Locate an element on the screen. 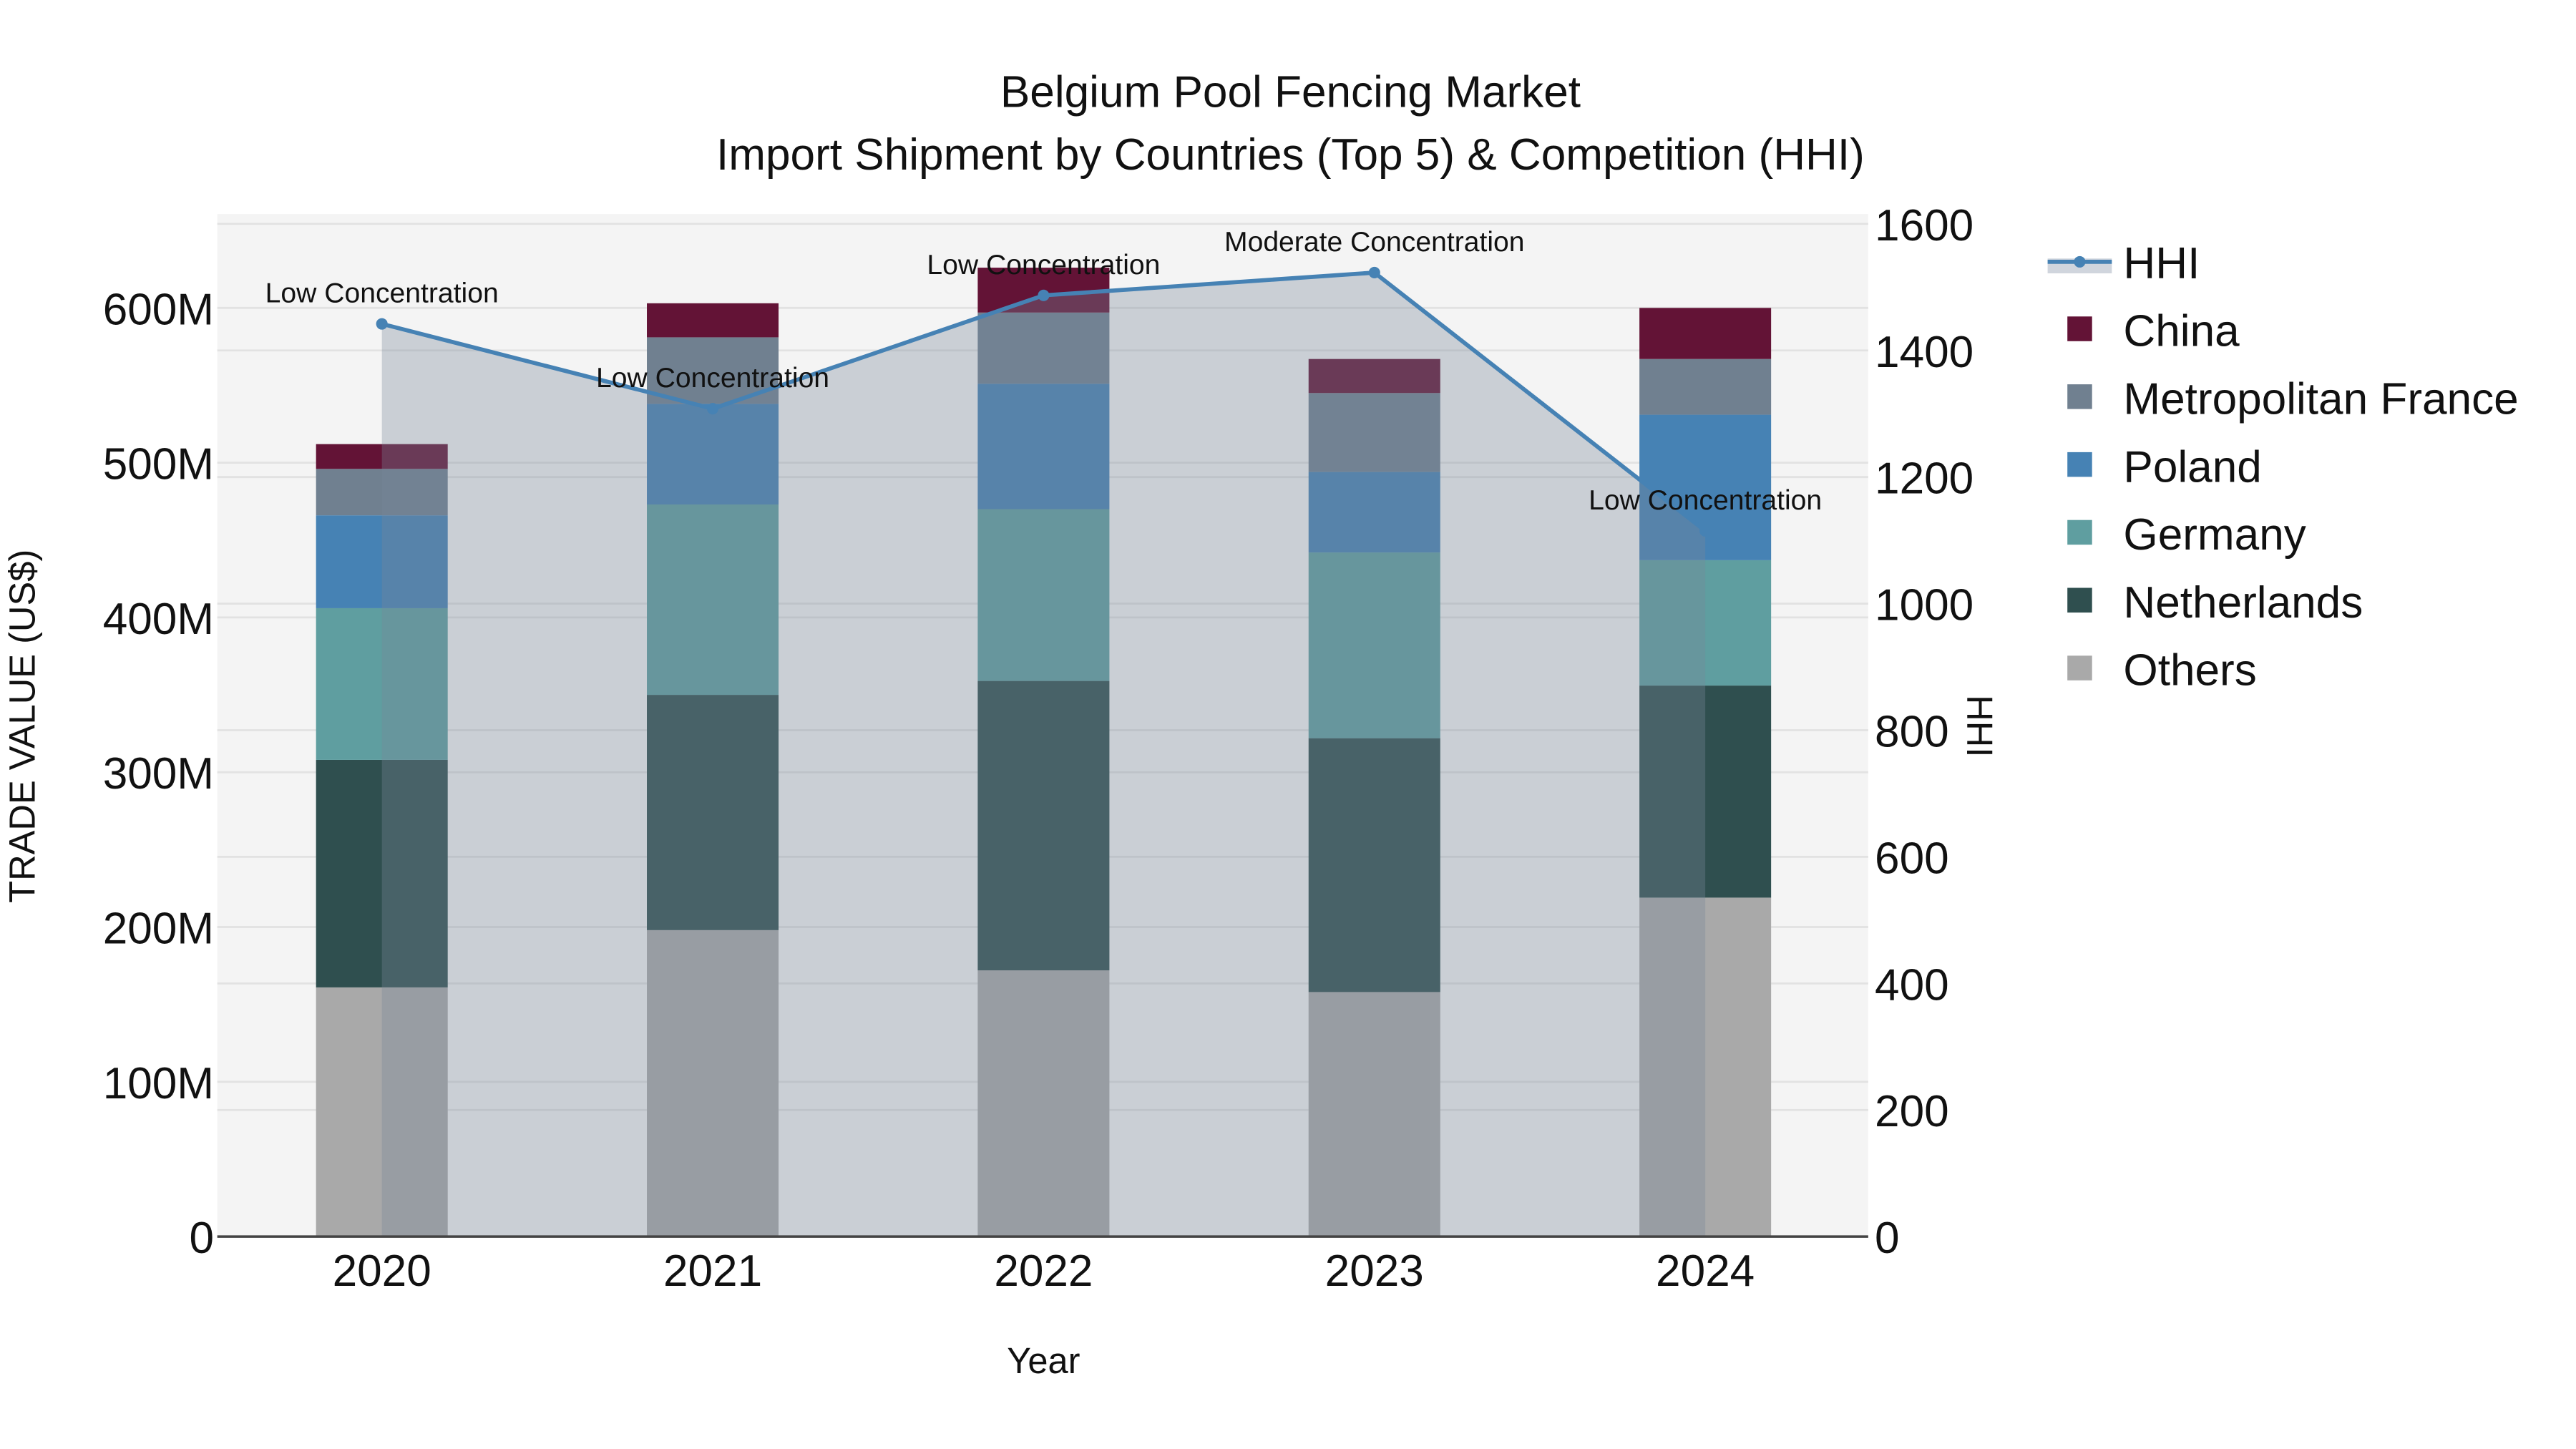 Image resolution: width=2576 pixels, height=1449 pixels. bar-stack-2022 is located at coordinates (1043, 752).